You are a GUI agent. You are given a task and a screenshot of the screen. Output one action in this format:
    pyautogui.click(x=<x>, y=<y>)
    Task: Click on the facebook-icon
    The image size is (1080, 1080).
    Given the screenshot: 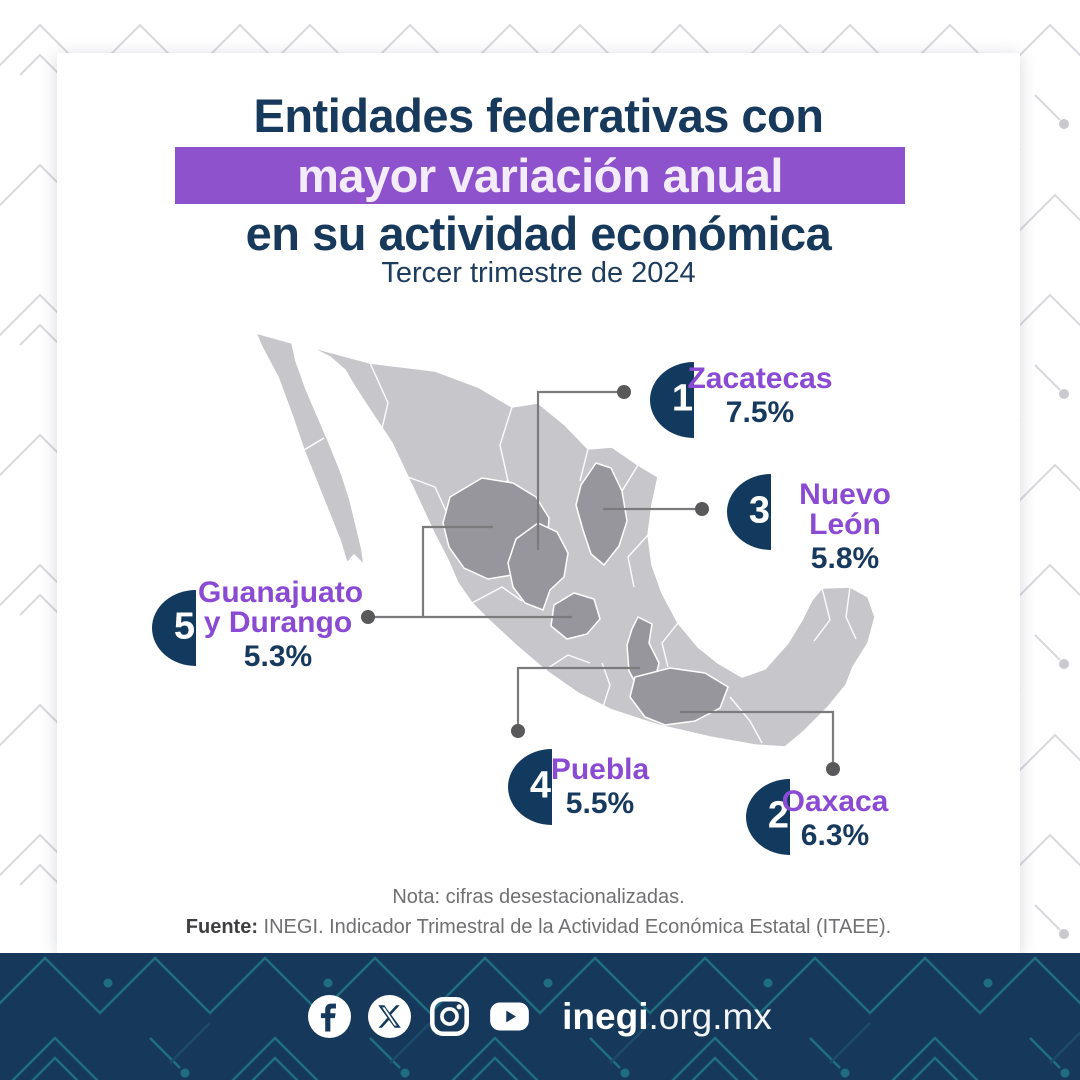 What is the action you would take?
    pyautogui.click(x=330, y=1016)
    